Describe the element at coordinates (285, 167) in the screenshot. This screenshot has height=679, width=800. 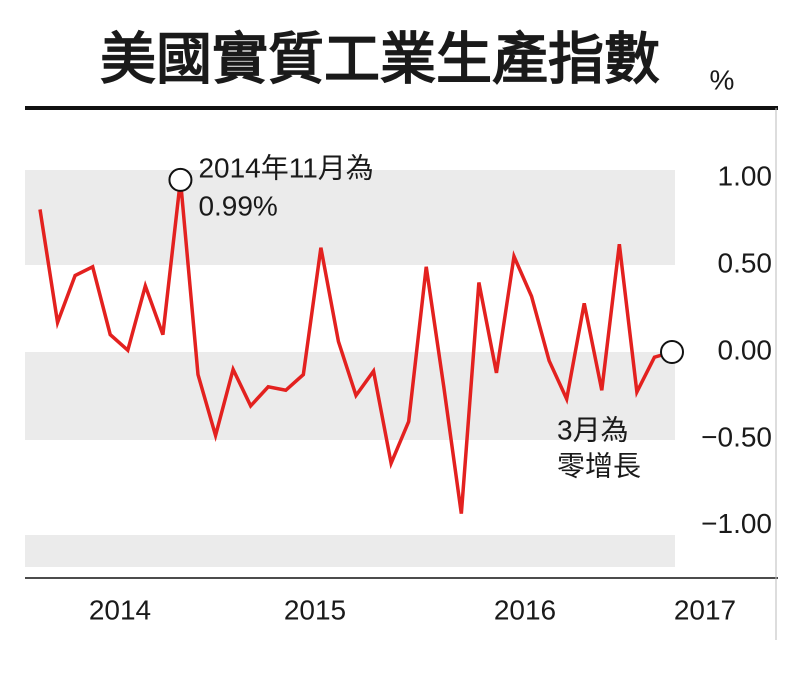
I see `annotation: 2014年11月為` at that location.